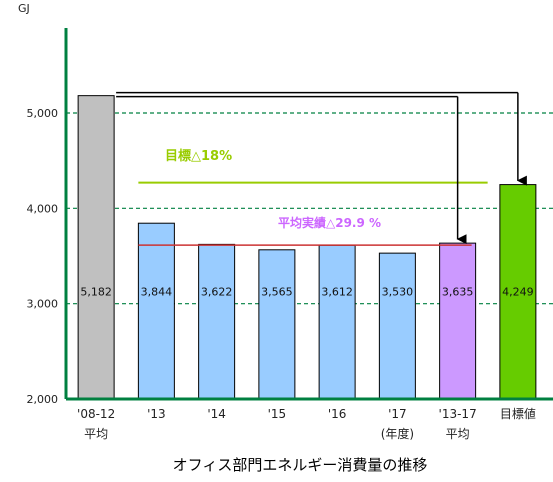 The height and width of the screenshot is (482, 553). What do you see at coordinates (337, 414) in the screenshot?
I see `x-category-label-4-0: '16` at bounding box center [337, 414].